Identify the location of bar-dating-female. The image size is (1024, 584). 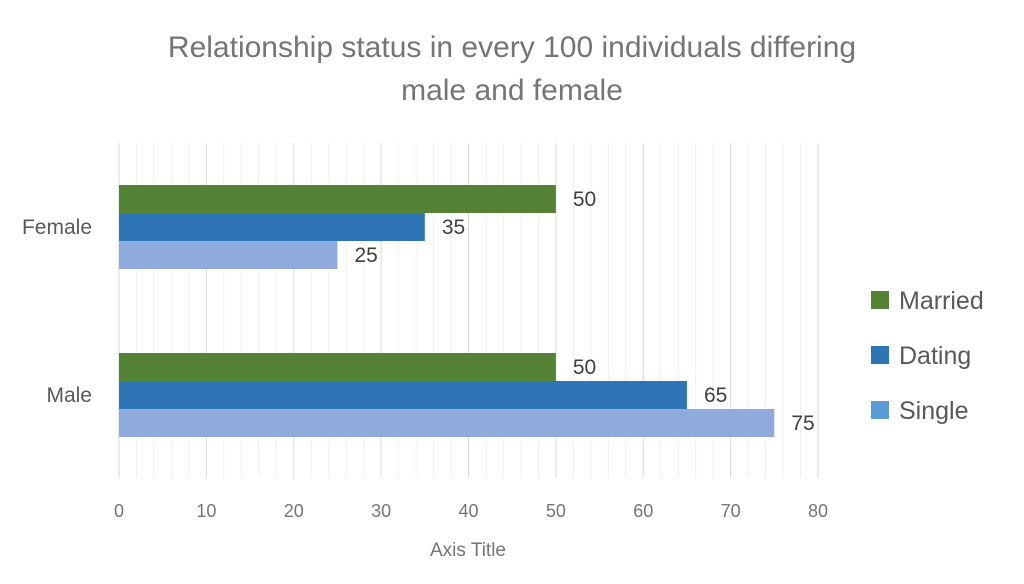
(272, 227).